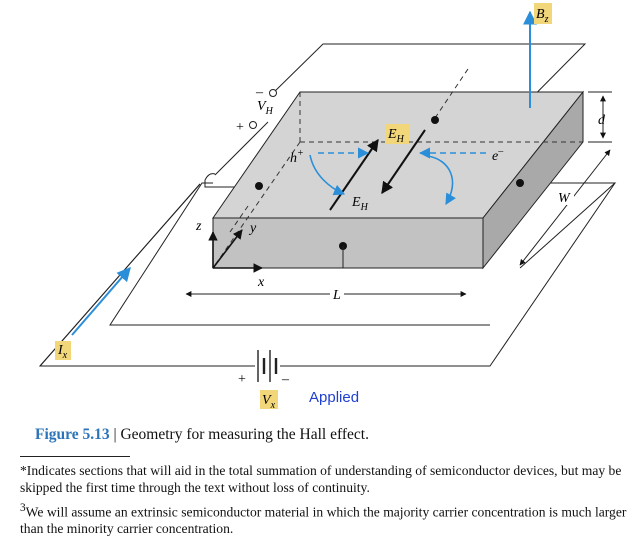 This screenshot has width=642, height=544. What do you see at coordinates (242, 379) in the screenshot?
I see `battery-plus-label: +` at bounding box center [242, 379].